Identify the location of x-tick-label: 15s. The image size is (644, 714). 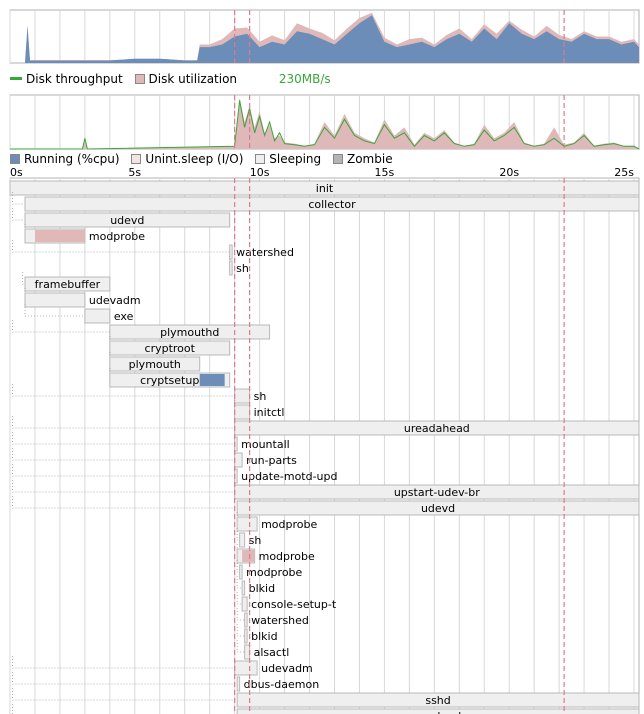
(385, 172).